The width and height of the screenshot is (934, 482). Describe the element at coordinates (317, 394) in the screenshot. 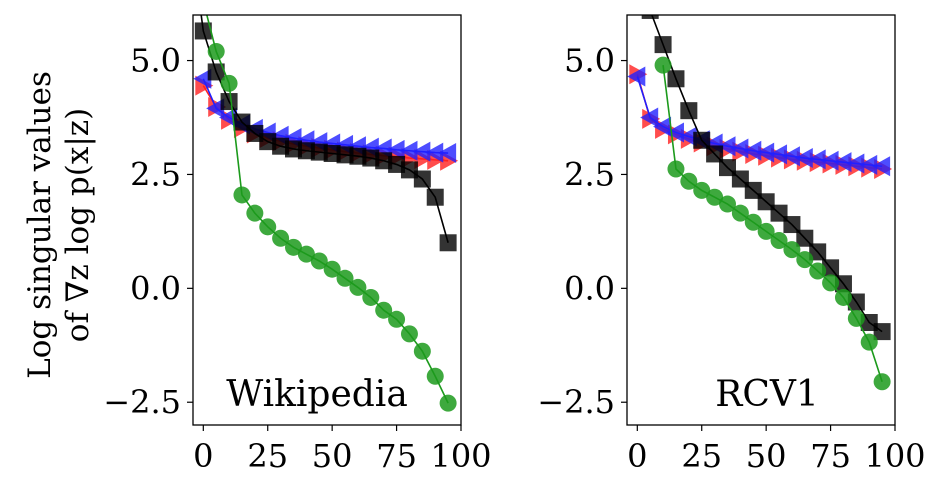

I see `panel-wikipedia-title: Wikipedia` at that location.